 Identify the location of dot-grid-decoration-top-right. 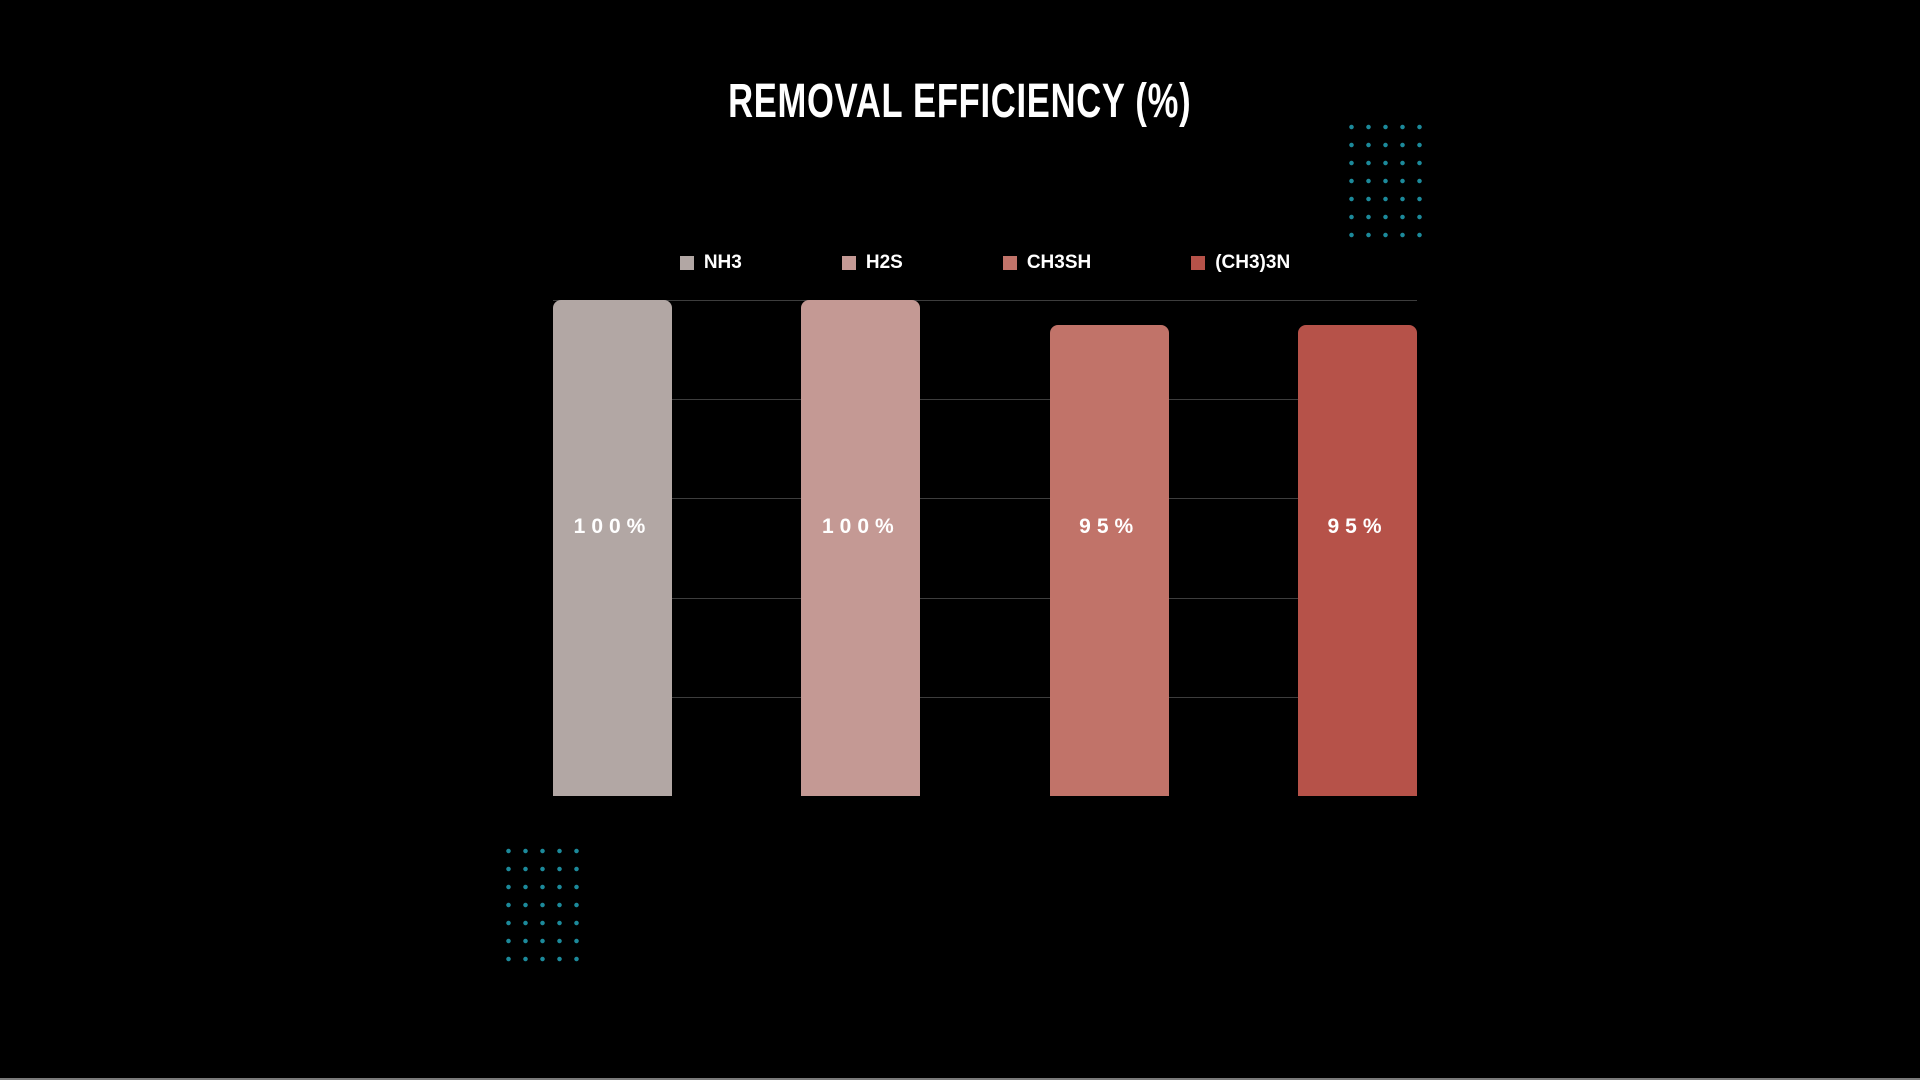
(1385, 181).